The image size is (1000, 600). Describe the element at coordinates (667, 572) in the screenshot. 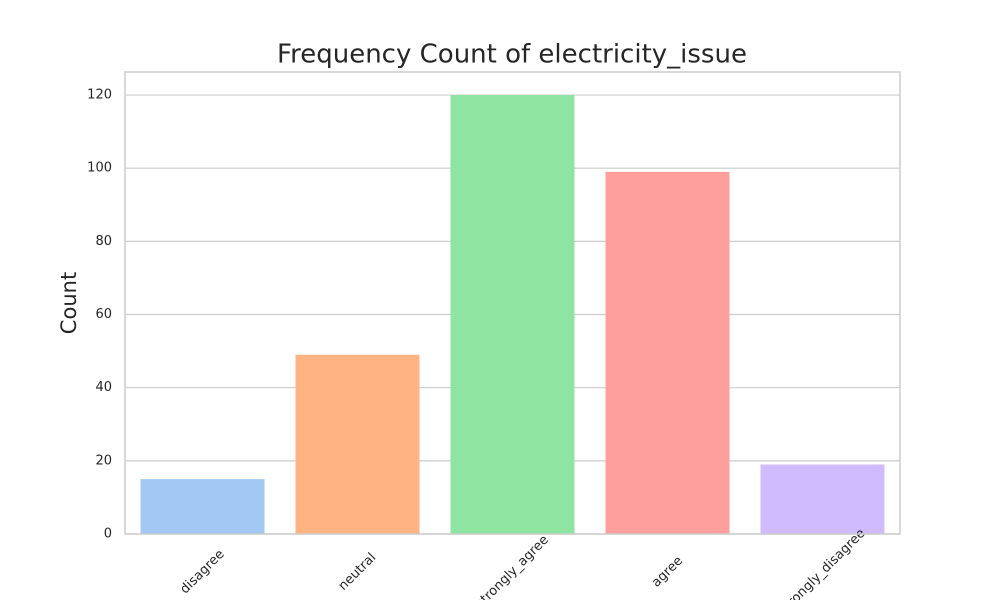

I see `x-tick-label: agree` at that location.